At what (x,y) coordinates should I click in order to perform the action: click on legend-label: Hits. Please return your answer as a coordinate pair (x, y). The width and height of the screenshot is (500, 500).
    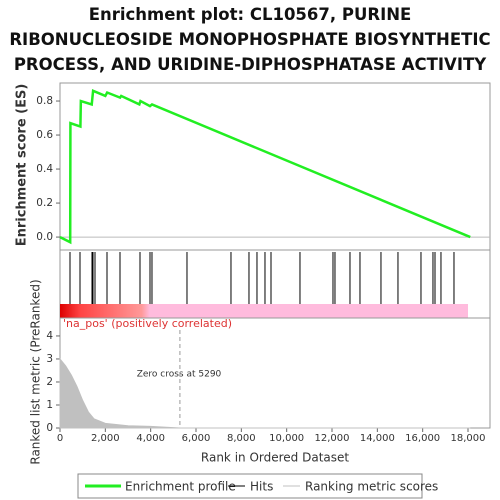
    Looking at the image, I should click on (261, 487).